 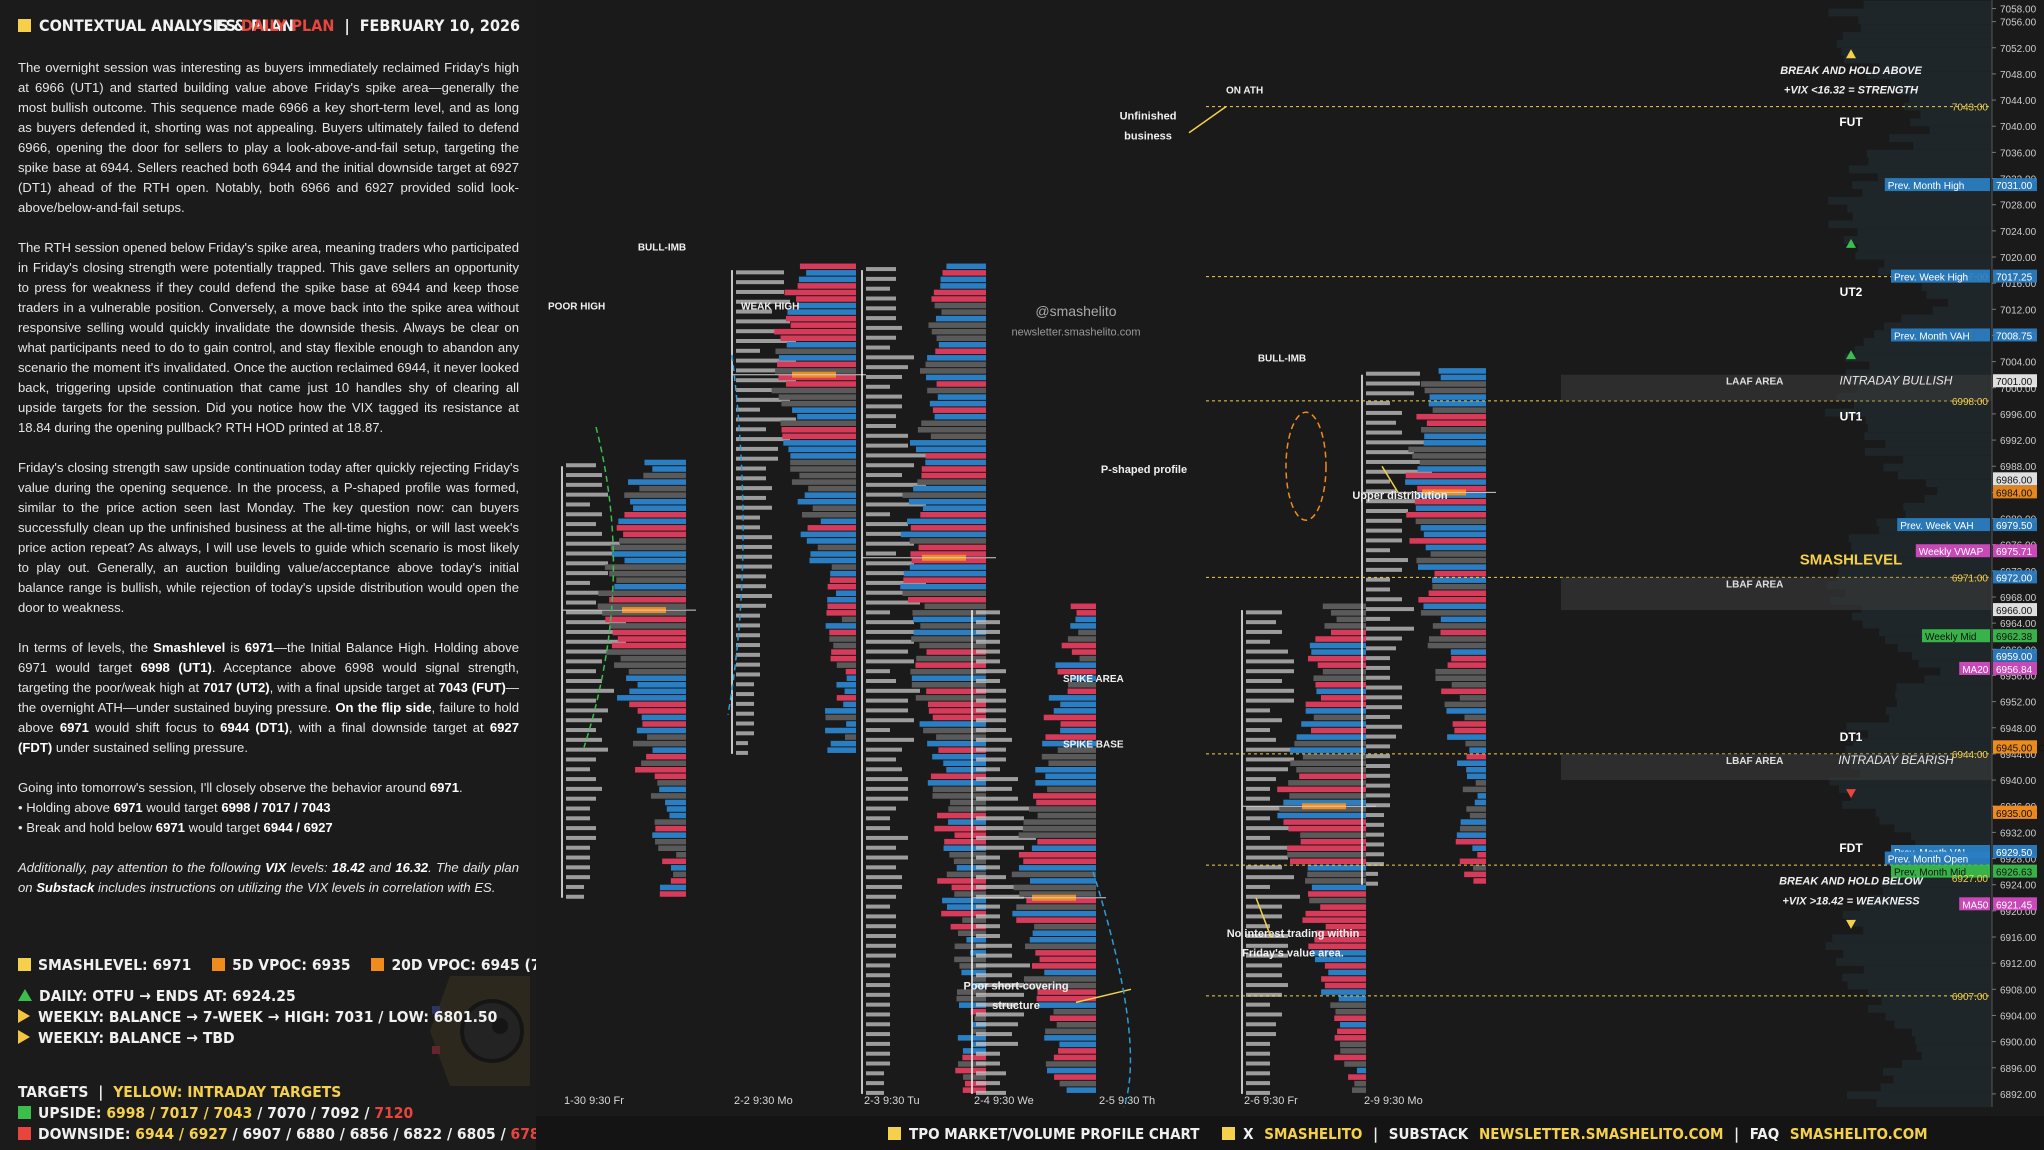 I want to click on summary-daily-row: DAILY: OTFU → ENDS AT: 6924.25, so click(x=273, y=997).